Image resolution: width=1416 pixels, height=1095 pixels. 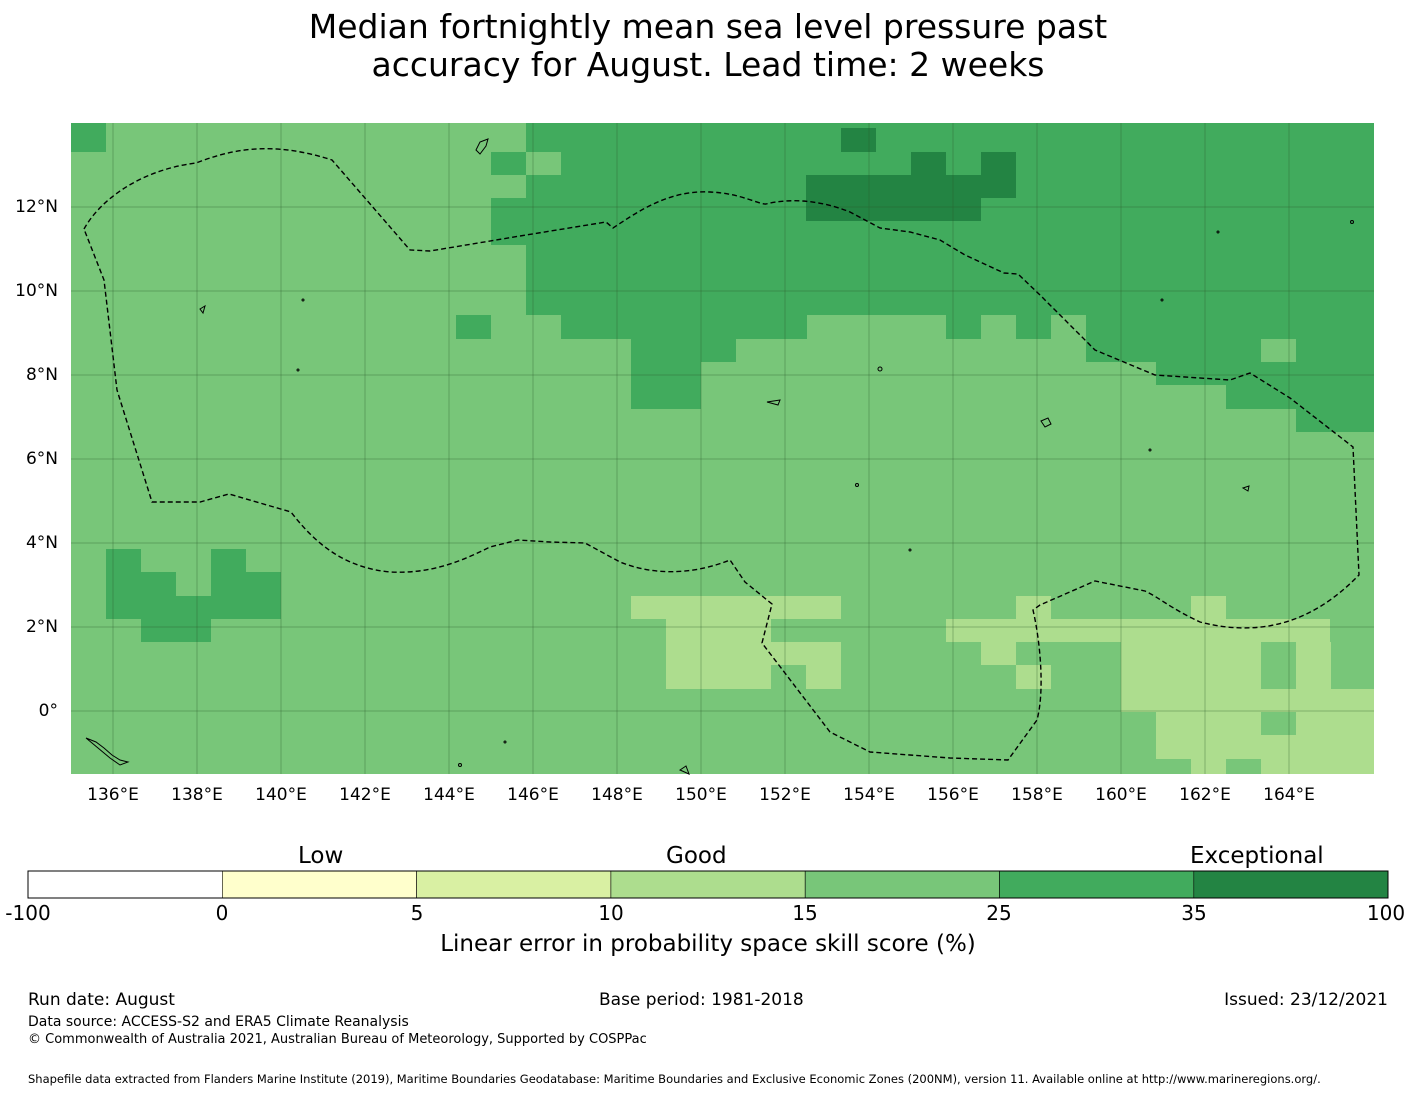 I want to click on colorbar, so click(x=708, y=884).